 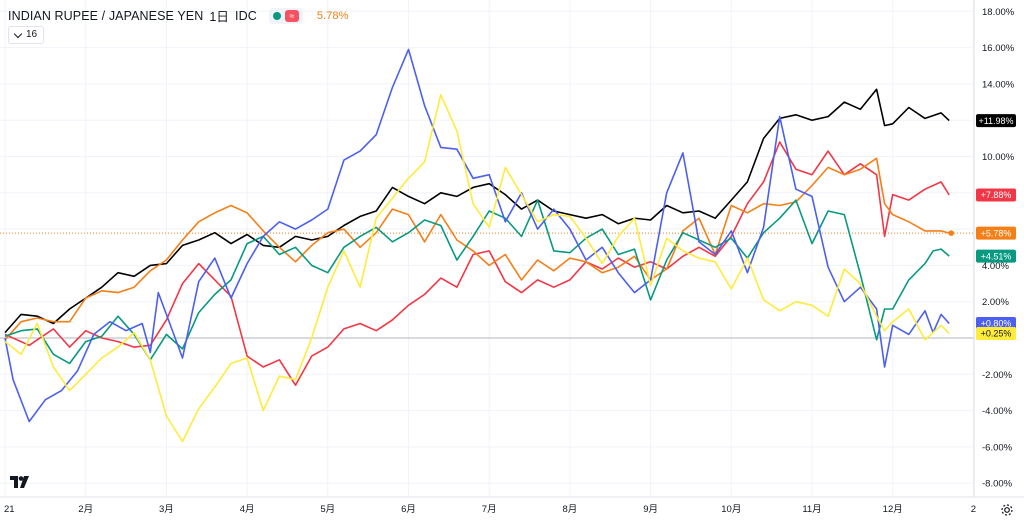 What do you see at coordinates (731, 509) in the screenshot?
I see `x-tick-label: 10月` at bounding box center [731, 509].